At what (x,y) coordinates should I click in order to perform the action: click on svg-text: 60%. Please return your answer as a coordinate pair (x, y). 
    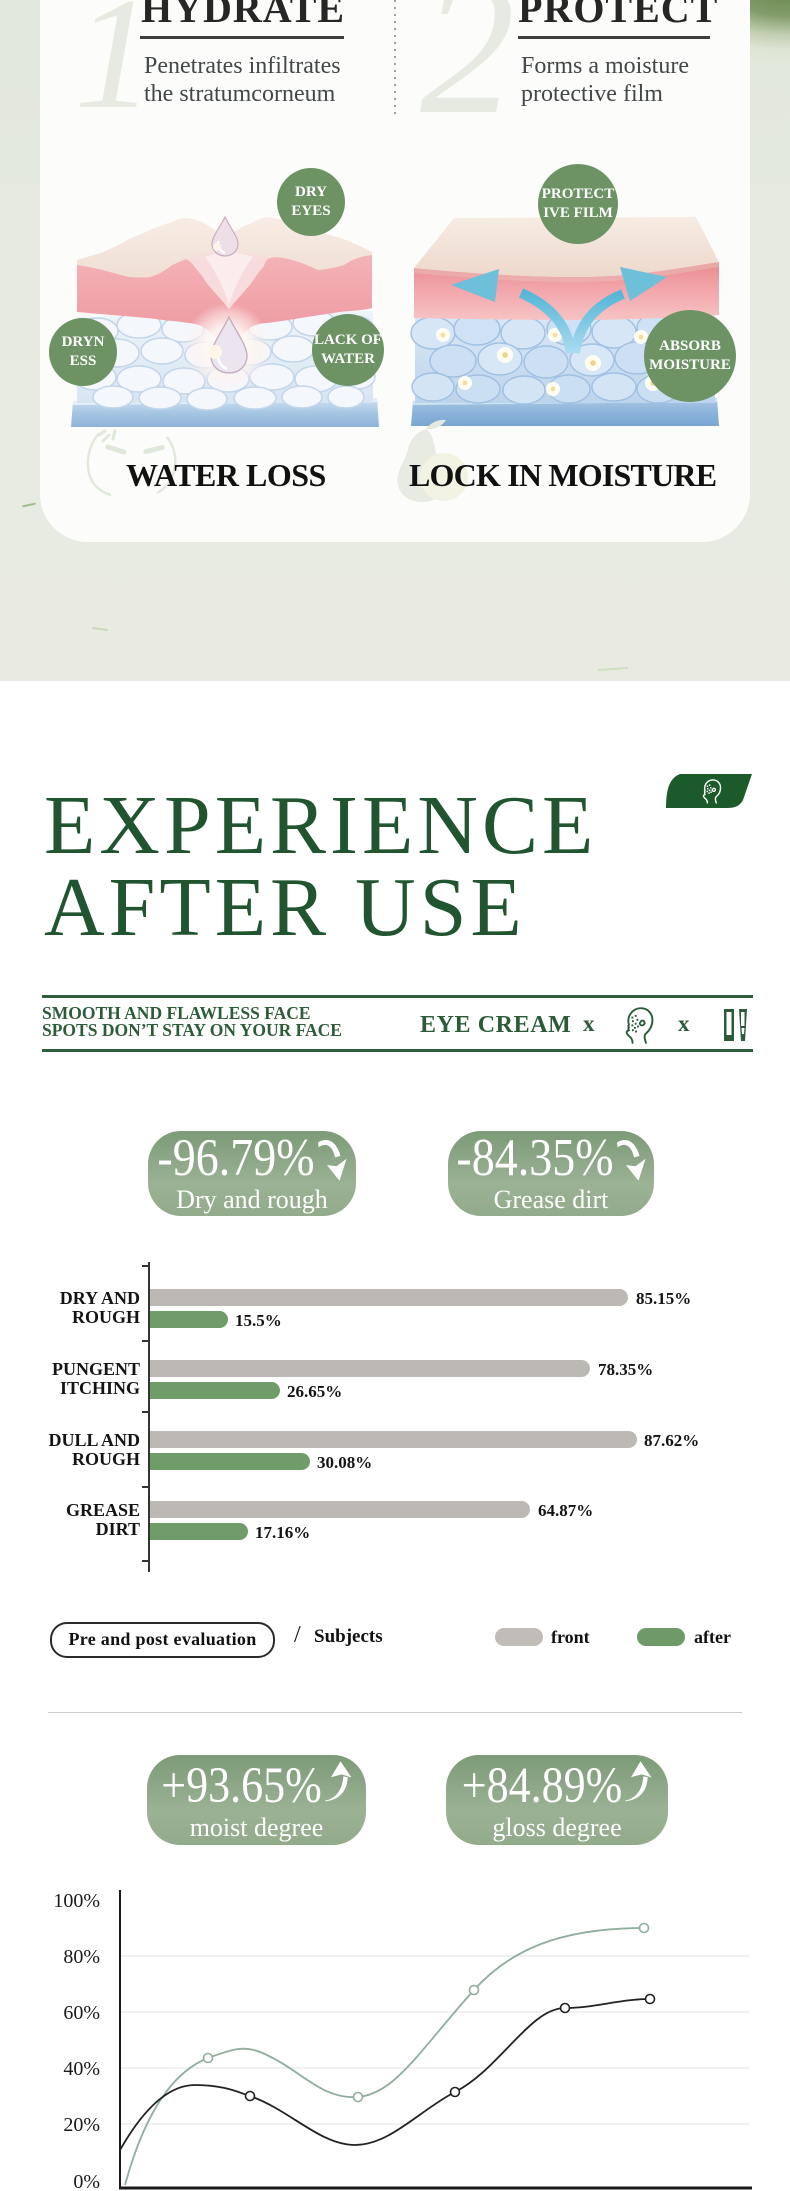
    Looking at the image, I should click on (81, 2013).